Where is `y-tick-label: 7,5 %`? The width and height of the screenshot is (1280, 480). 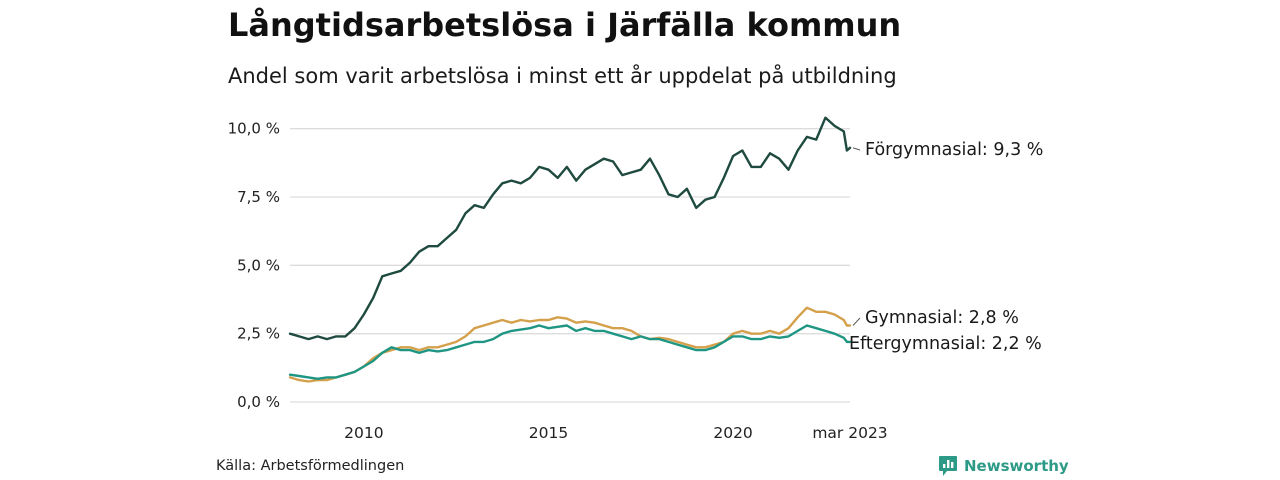 y-tick-label: 7,5 % is located at coordinates (258, 197).